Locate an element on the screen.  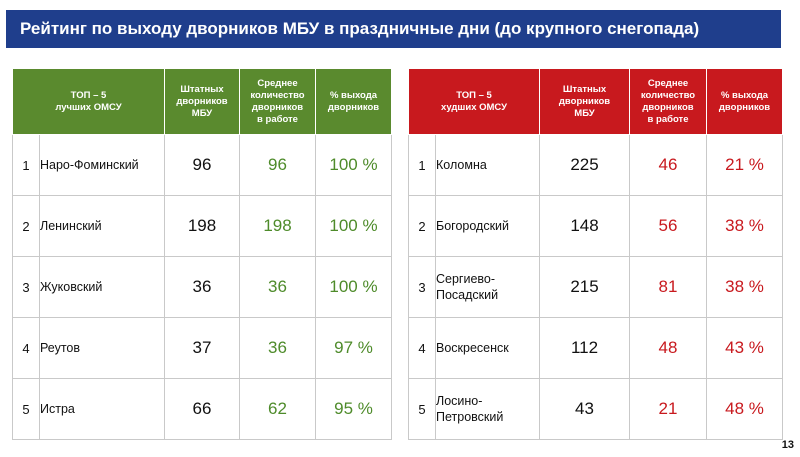
omsu-name-cell: Воскресенск is located at coordinates (487, 348).